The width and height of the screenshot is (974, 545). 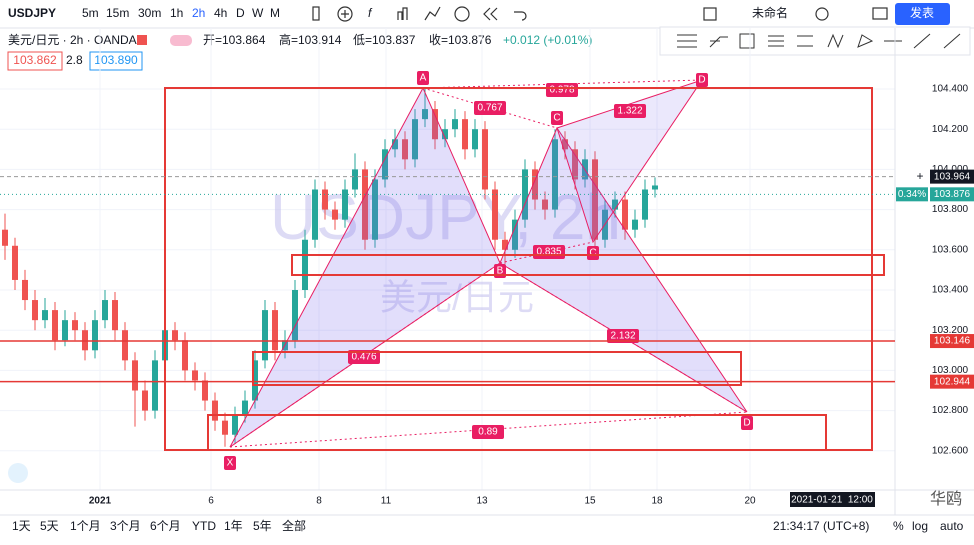 What do you see at coordinates (32, 13) in the screenshot?
I see `symbol: USDJPY` at bounding box center [32, 13].